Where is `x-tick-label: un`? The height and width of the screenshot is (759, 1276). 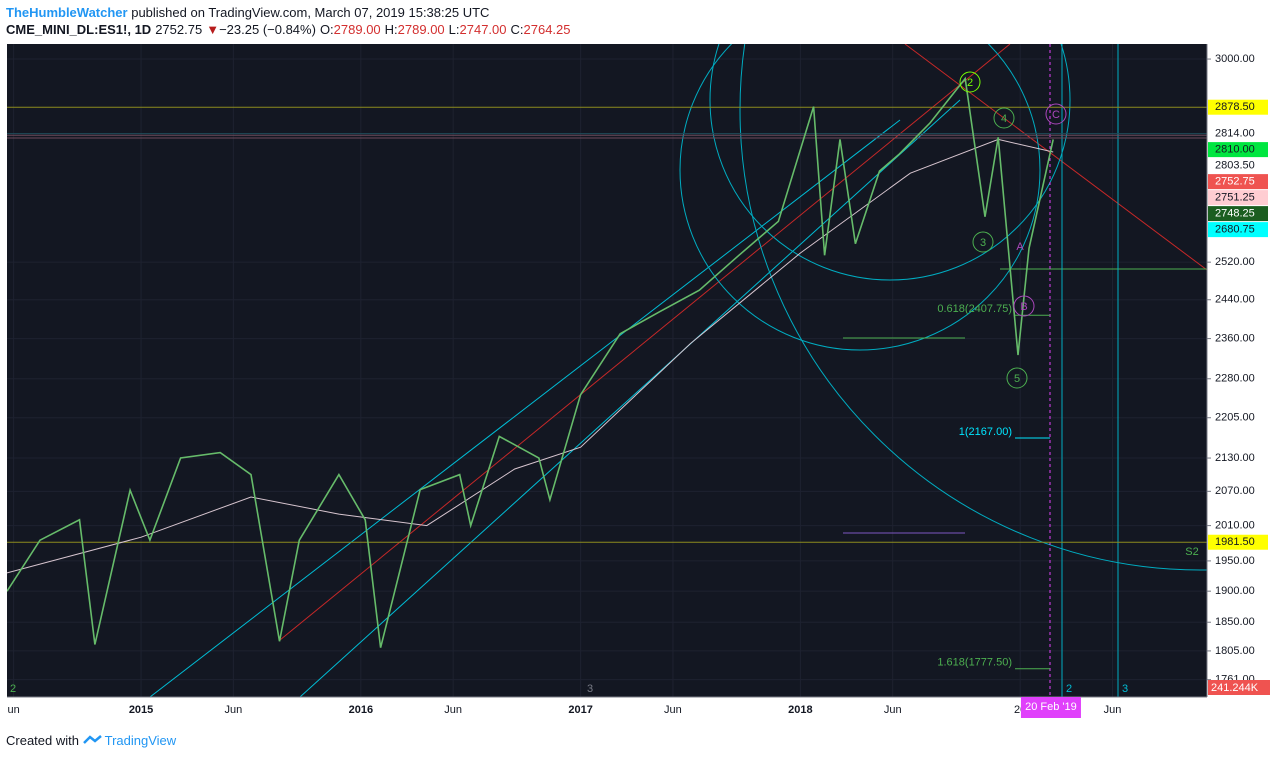
x-tick-label: un is located at coordinates (13, 710).